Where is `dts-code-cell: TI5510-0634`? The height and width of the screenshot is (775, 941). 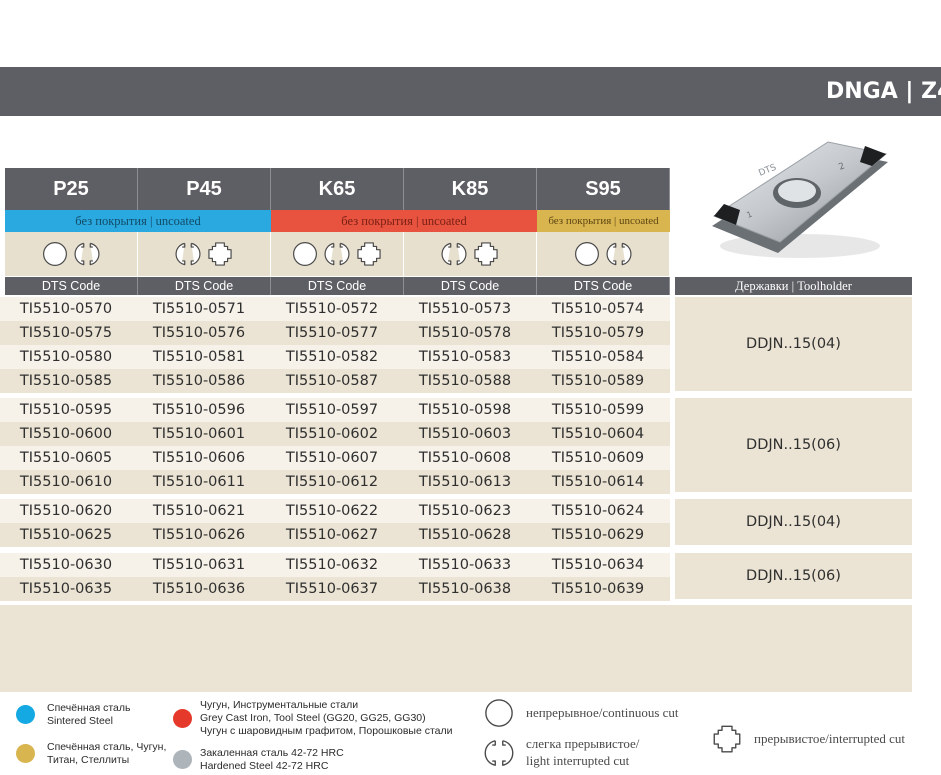 dts-code-cell: TI5510-0634 is located at coordinates (598, 565).